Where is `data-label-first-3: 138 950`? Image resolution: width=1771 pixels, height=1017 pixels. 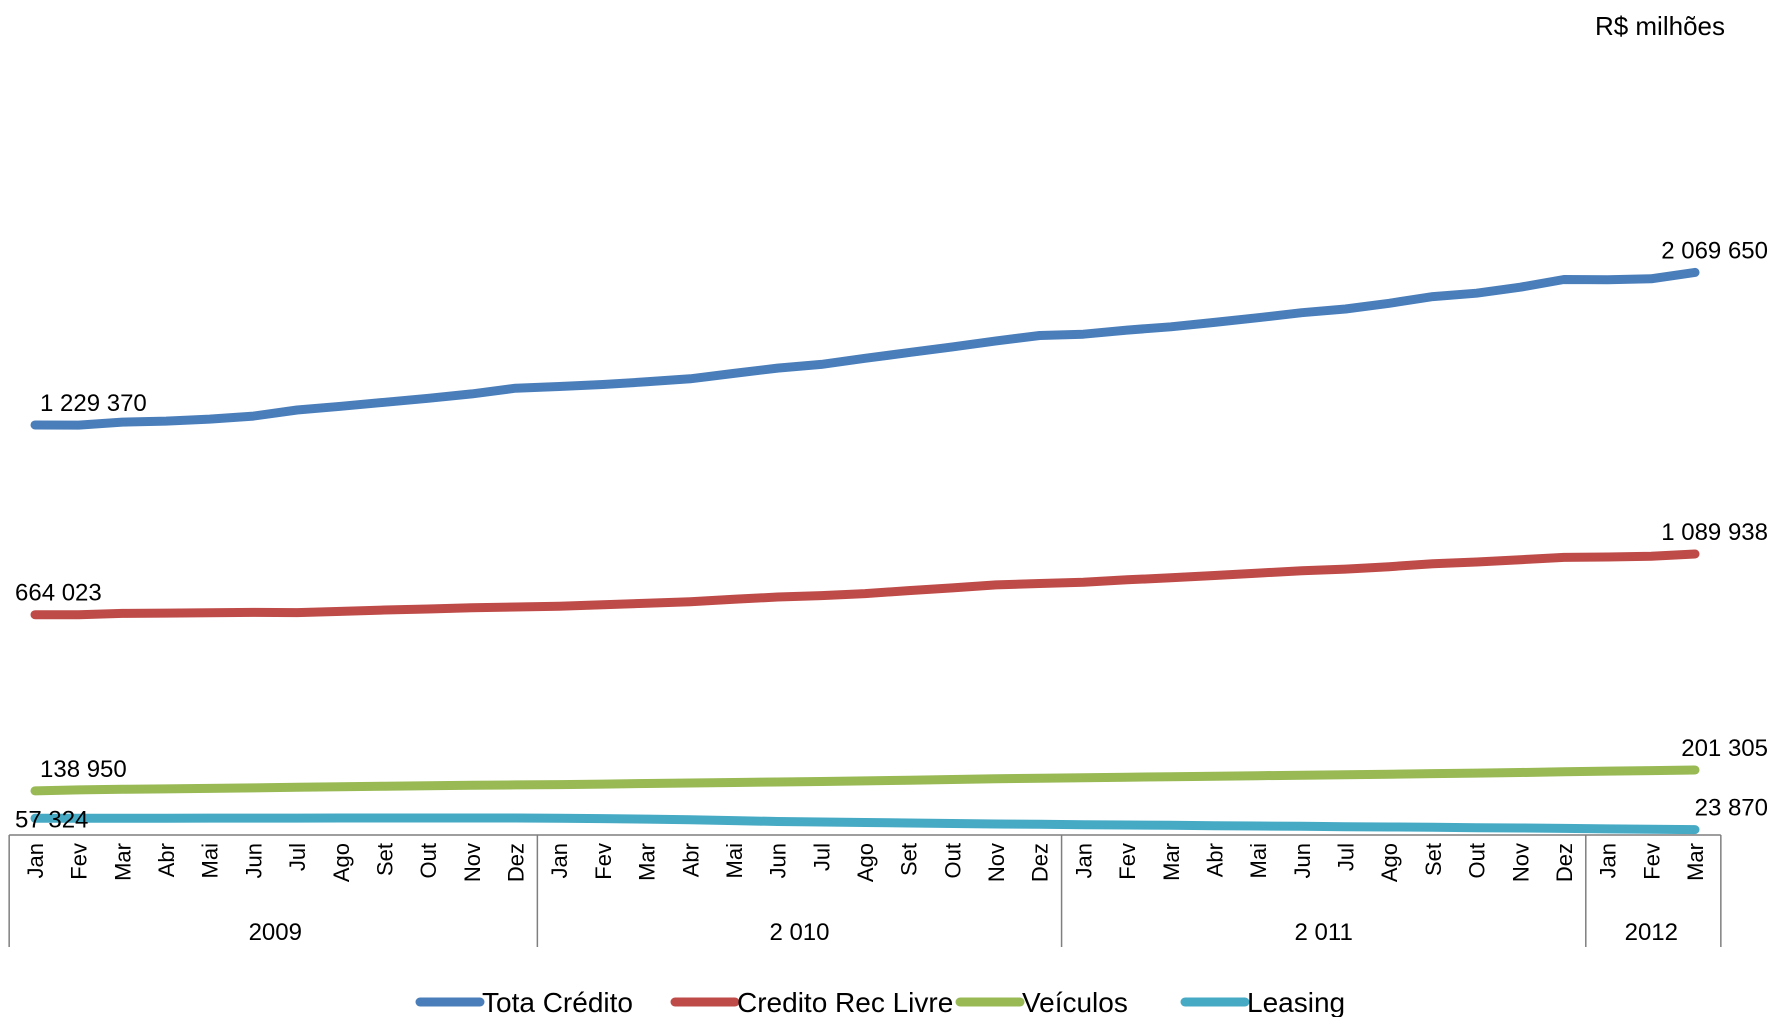
data-label-first-3: 138 950 is located at coordinates (83, 769).